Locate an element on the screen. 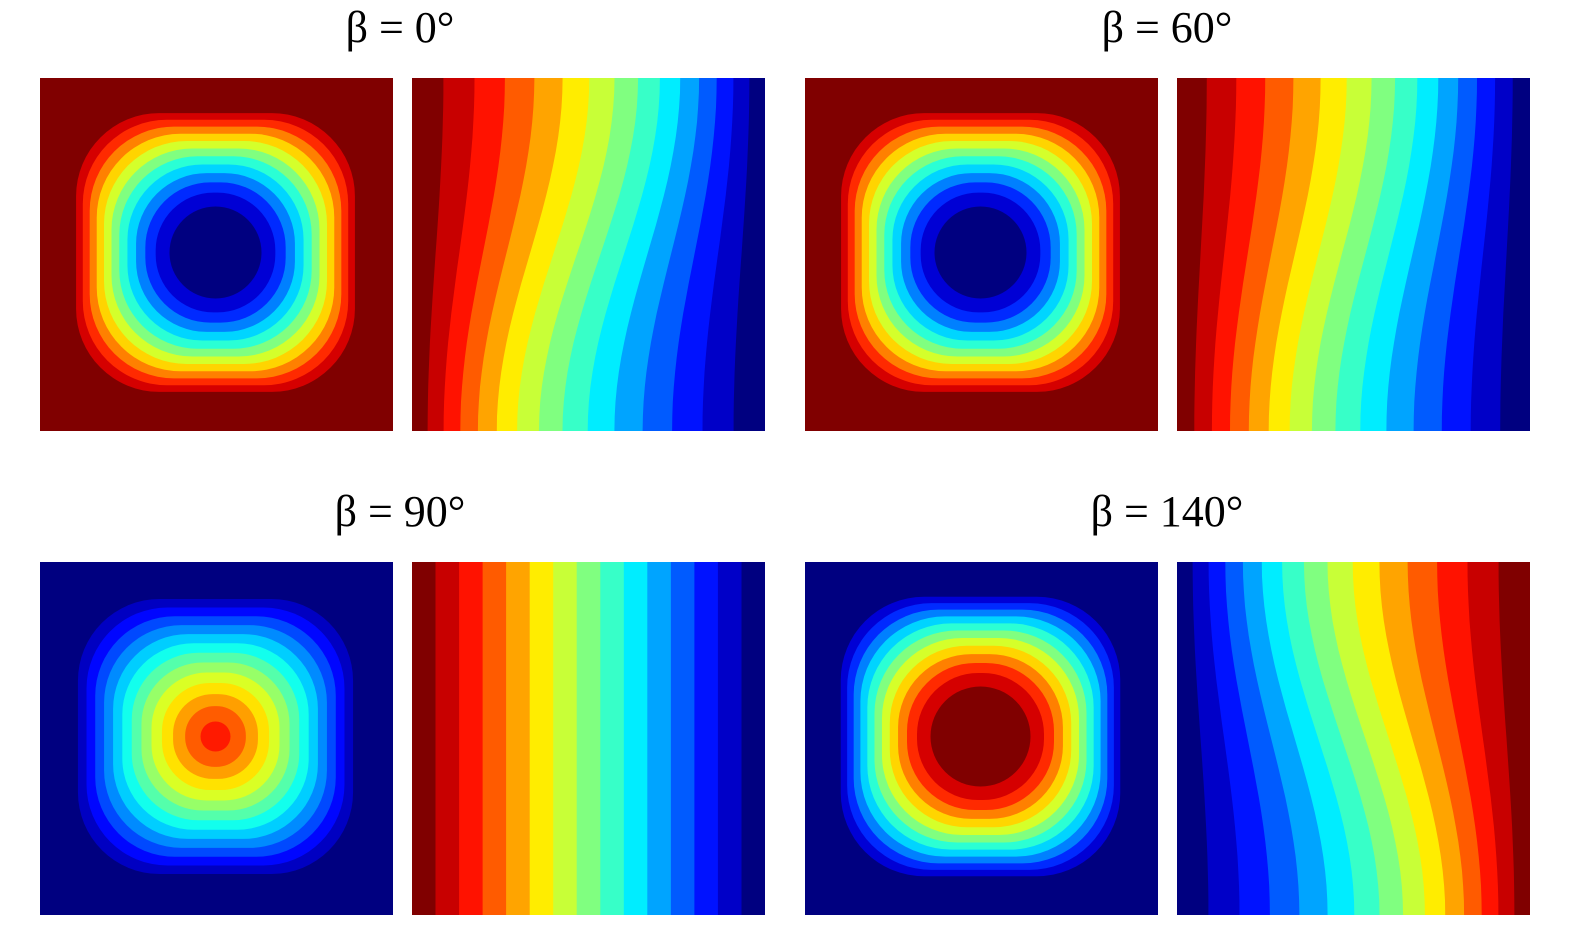 This screenshot has height=925, width=1575. panel-title: β = 60° is located at coordinates (1167, 27).